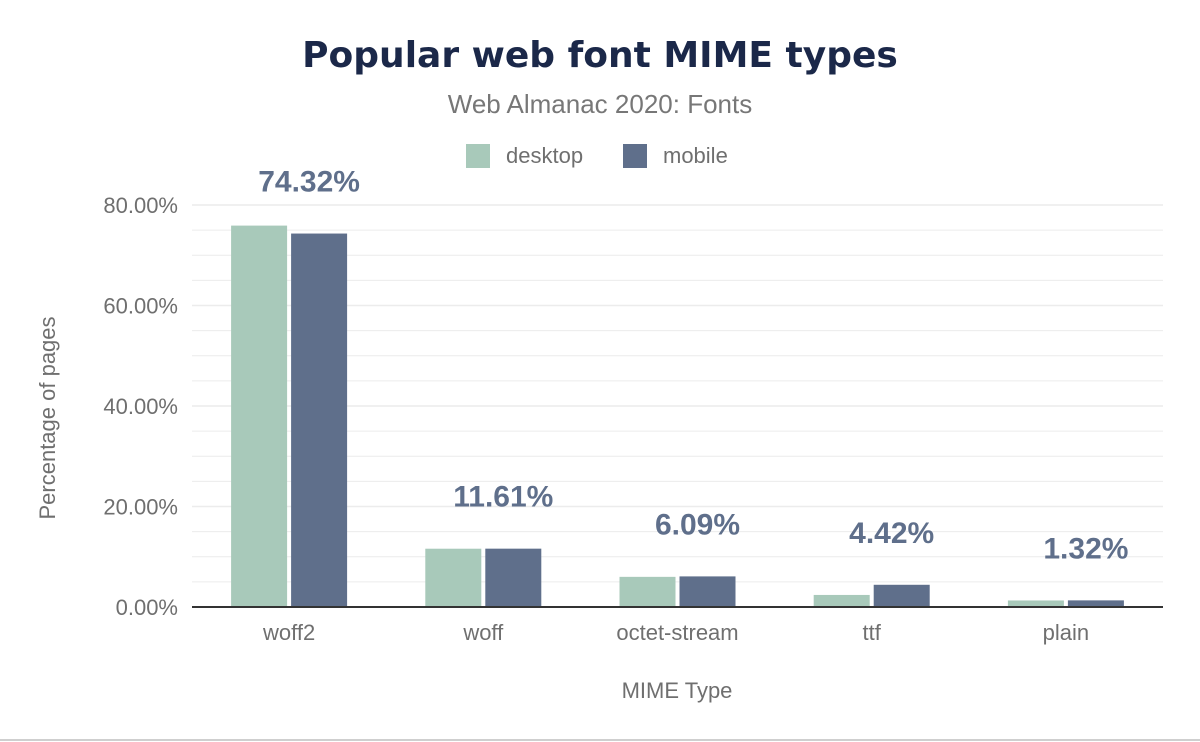 The height and width of the screenshot is (742, 1200). What do you see at coordinates (453, 577) in the screenshot?
I see `bar-desktop-woff` at bounding box center [453, 577].